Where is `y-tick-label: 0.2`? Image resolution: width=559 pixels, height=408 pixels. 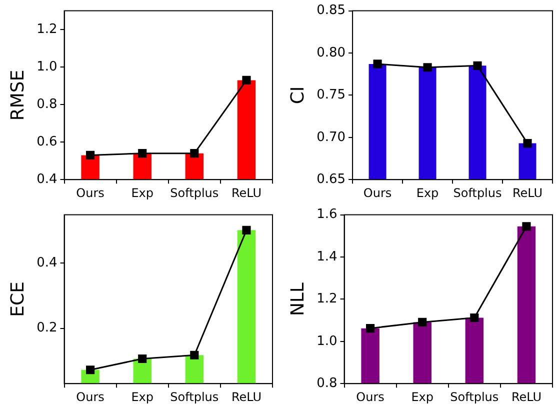
y-tick-label: 0.2 is located at coordinates (47, 328).